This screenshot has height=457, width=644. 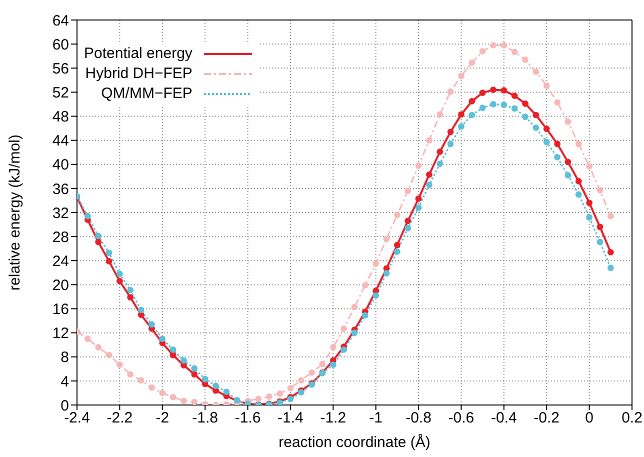 I want to click on y-tick-label: 56, so click(x=60, y=69).